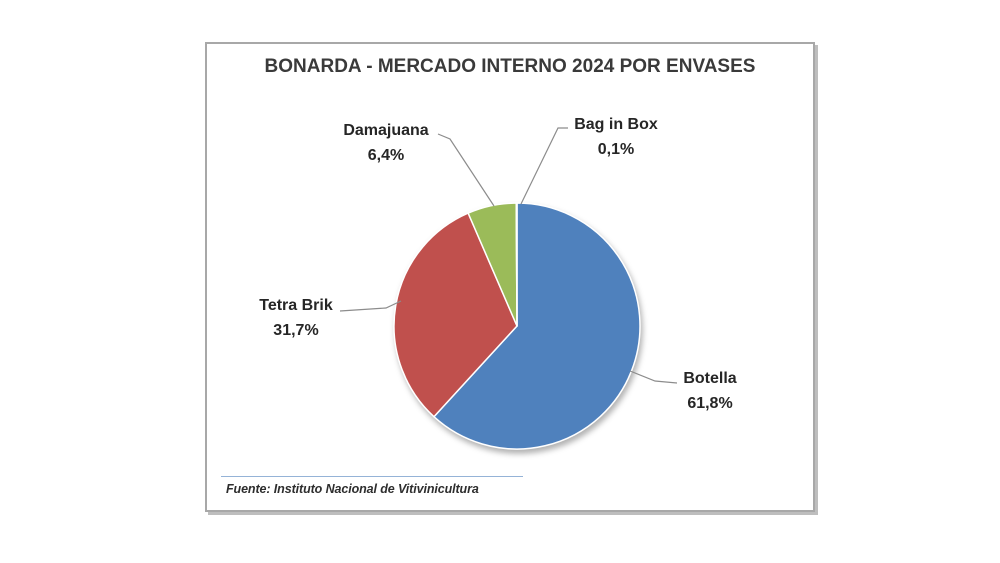 This screenshot has width=1000, height=563. Describe the element at coordinates (386, 155) in the screenshot. I see `callout-damajuana-value: 6,4%` at that location.